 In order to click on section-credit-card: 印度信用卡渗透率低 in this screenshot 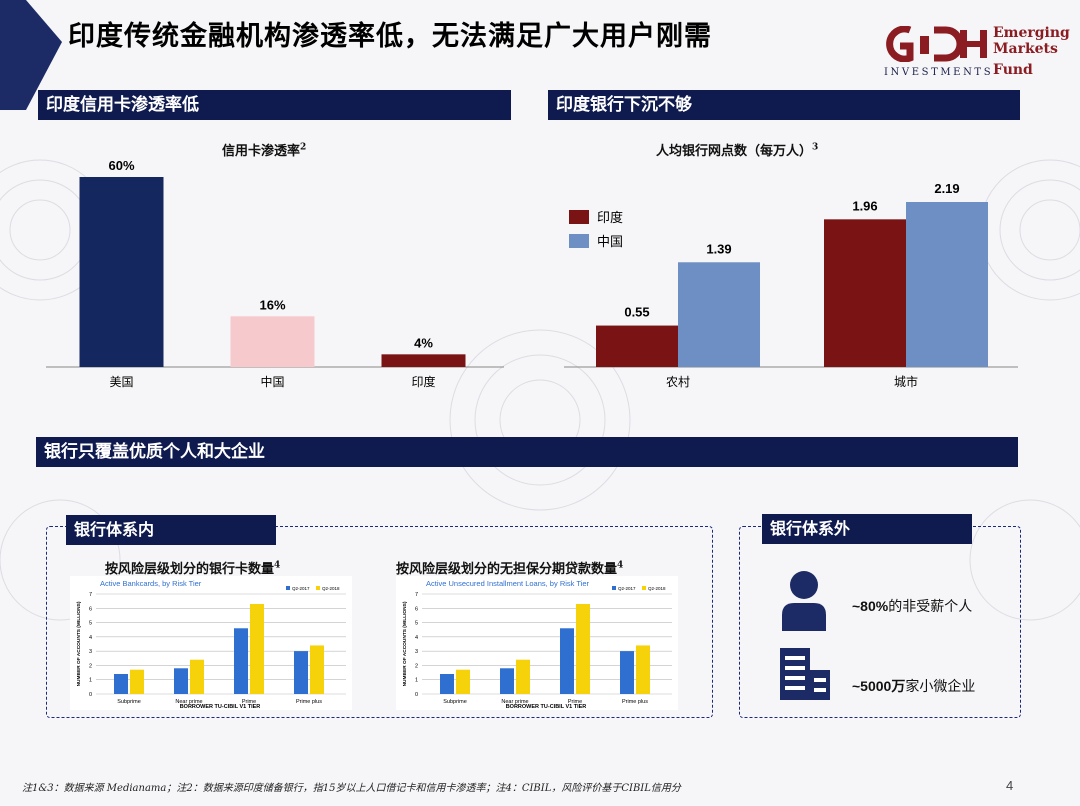, I will do `click(274, 105)`.